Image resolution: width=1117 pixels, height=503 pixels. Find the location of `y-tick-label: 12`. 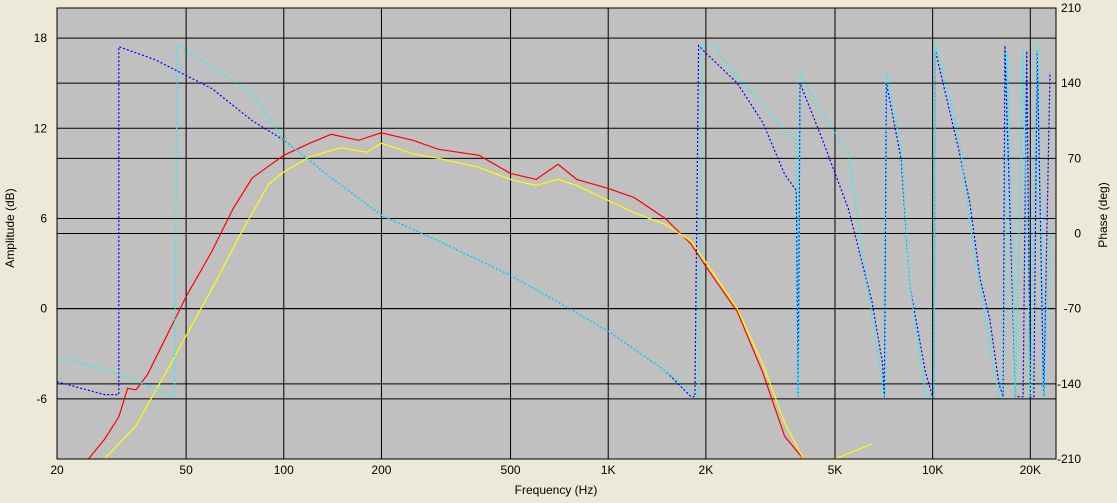

y-tick-label: 12 is located at coordinates (41, 128).